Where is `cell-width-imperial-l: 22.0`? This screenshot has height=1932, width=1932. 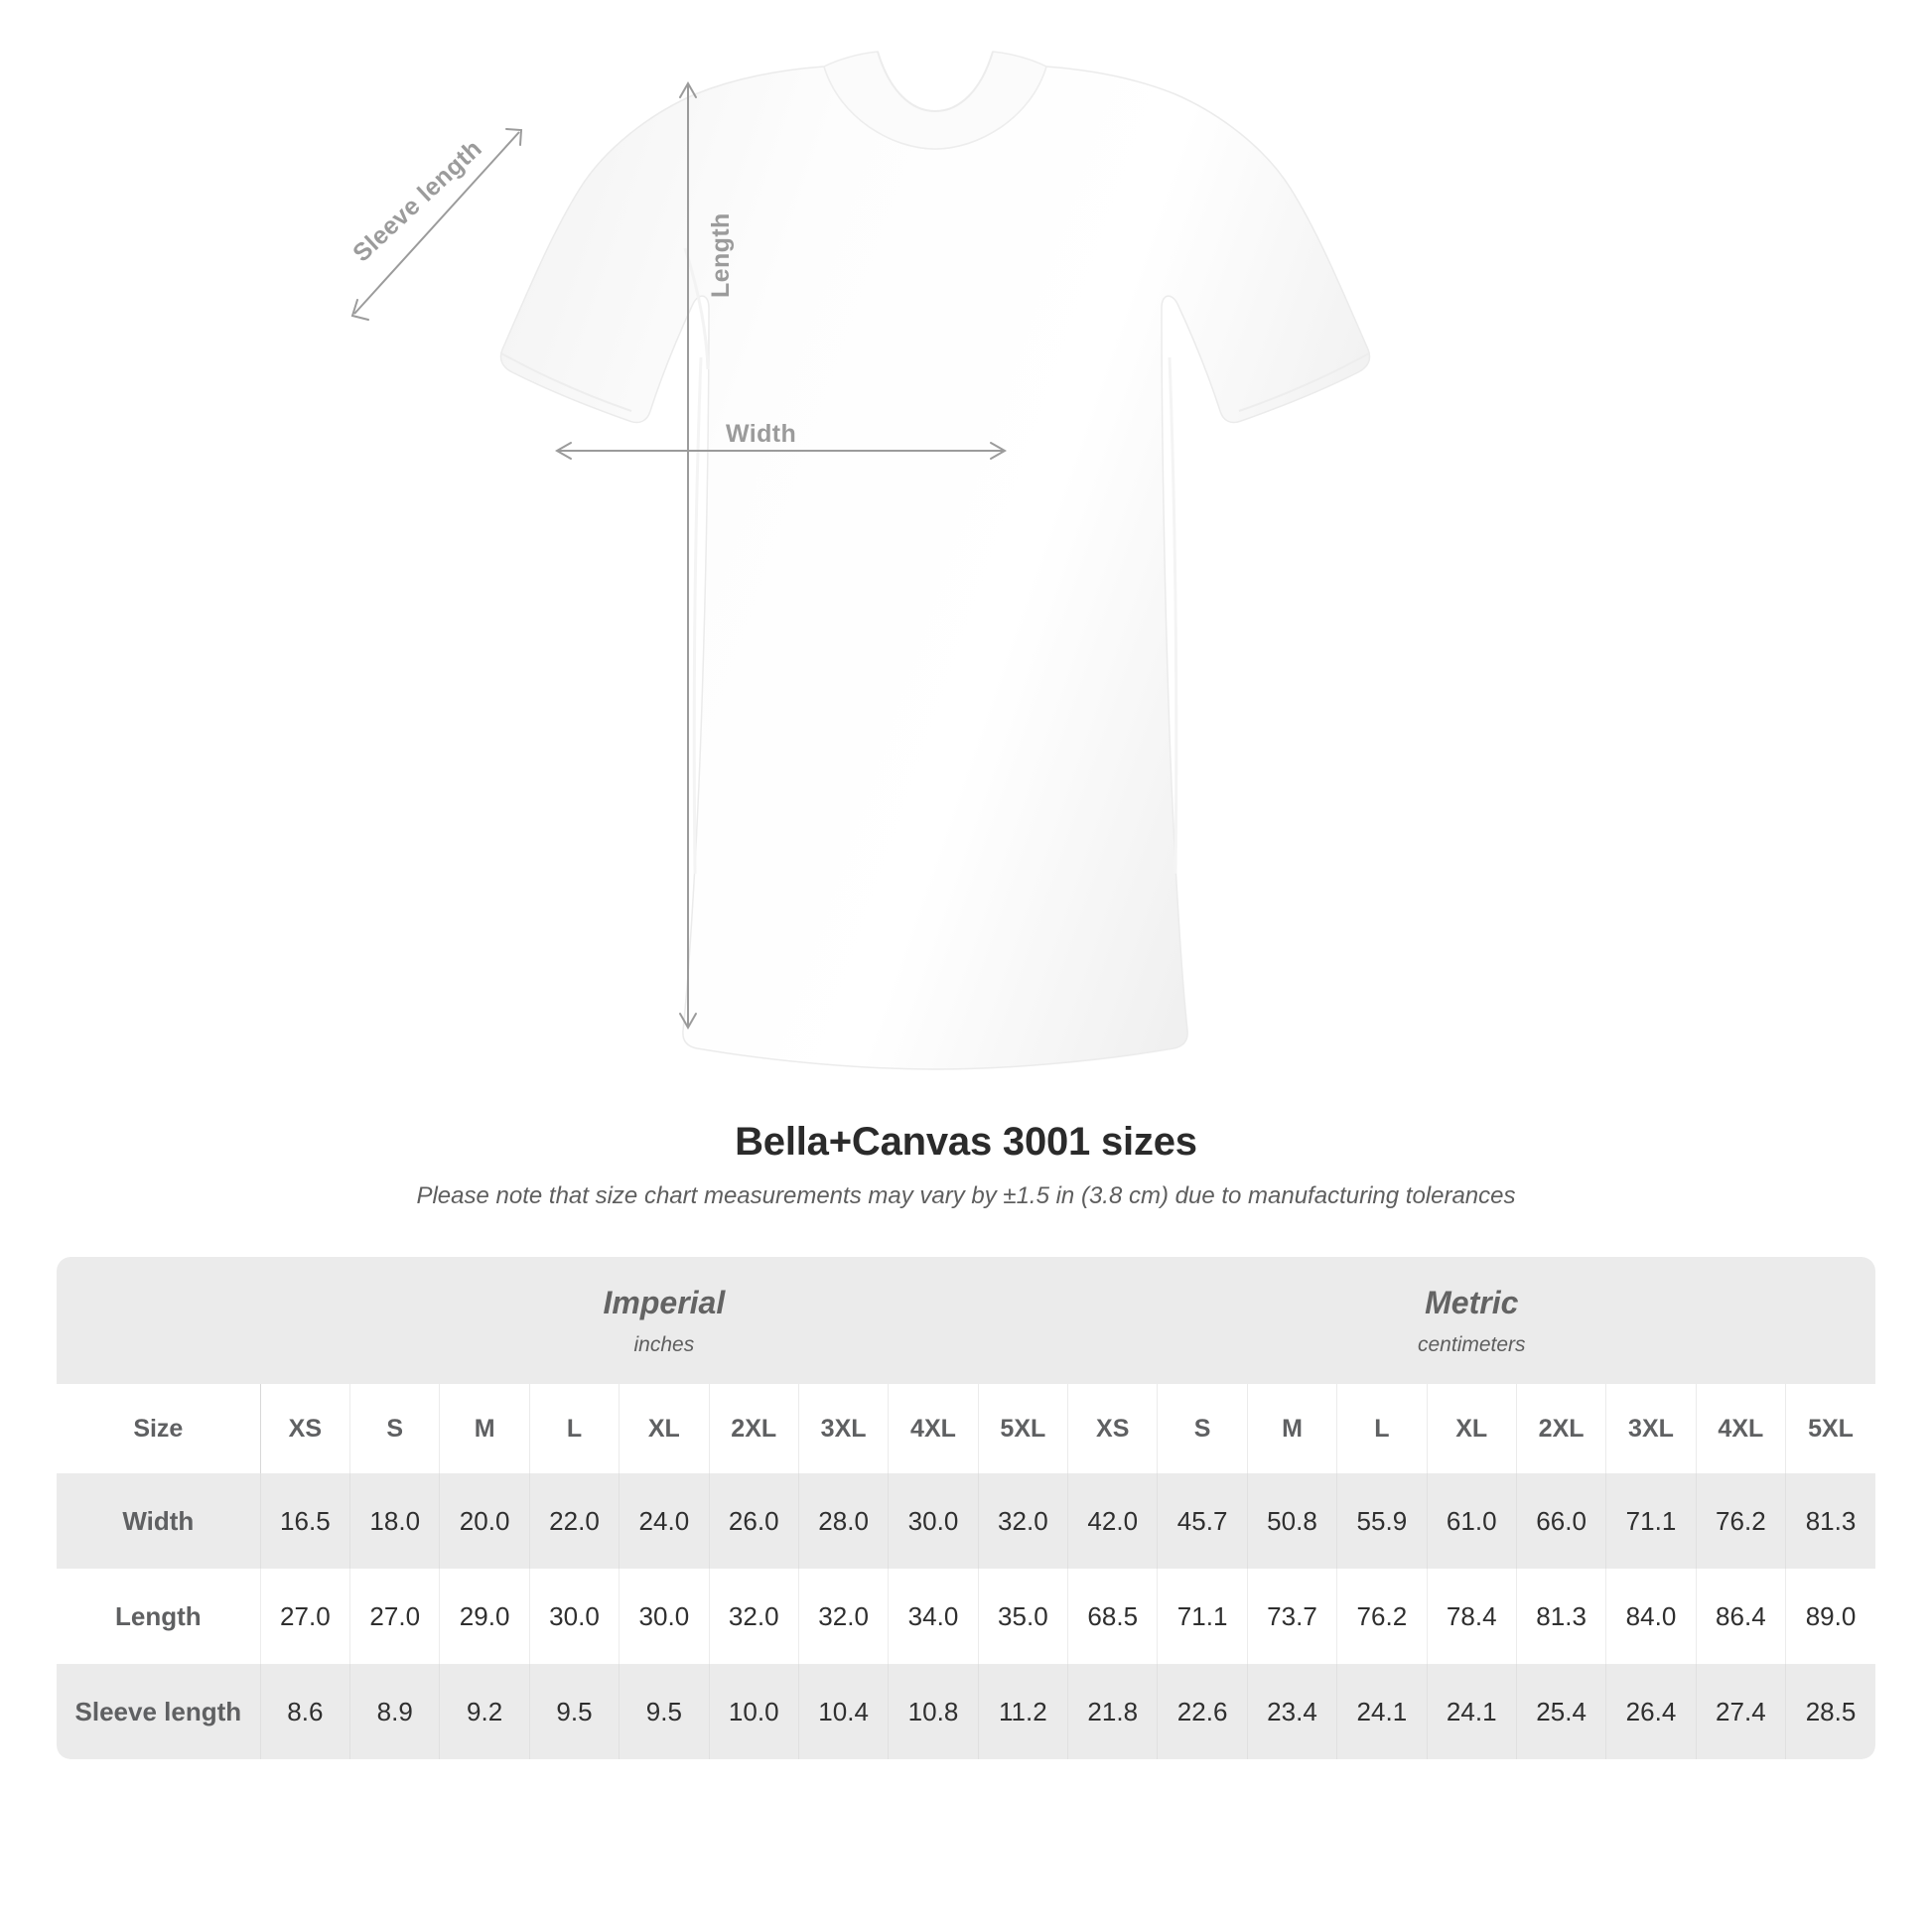
cell-width-imperial-l: 22.0 is located at coordinates (575, 1521).